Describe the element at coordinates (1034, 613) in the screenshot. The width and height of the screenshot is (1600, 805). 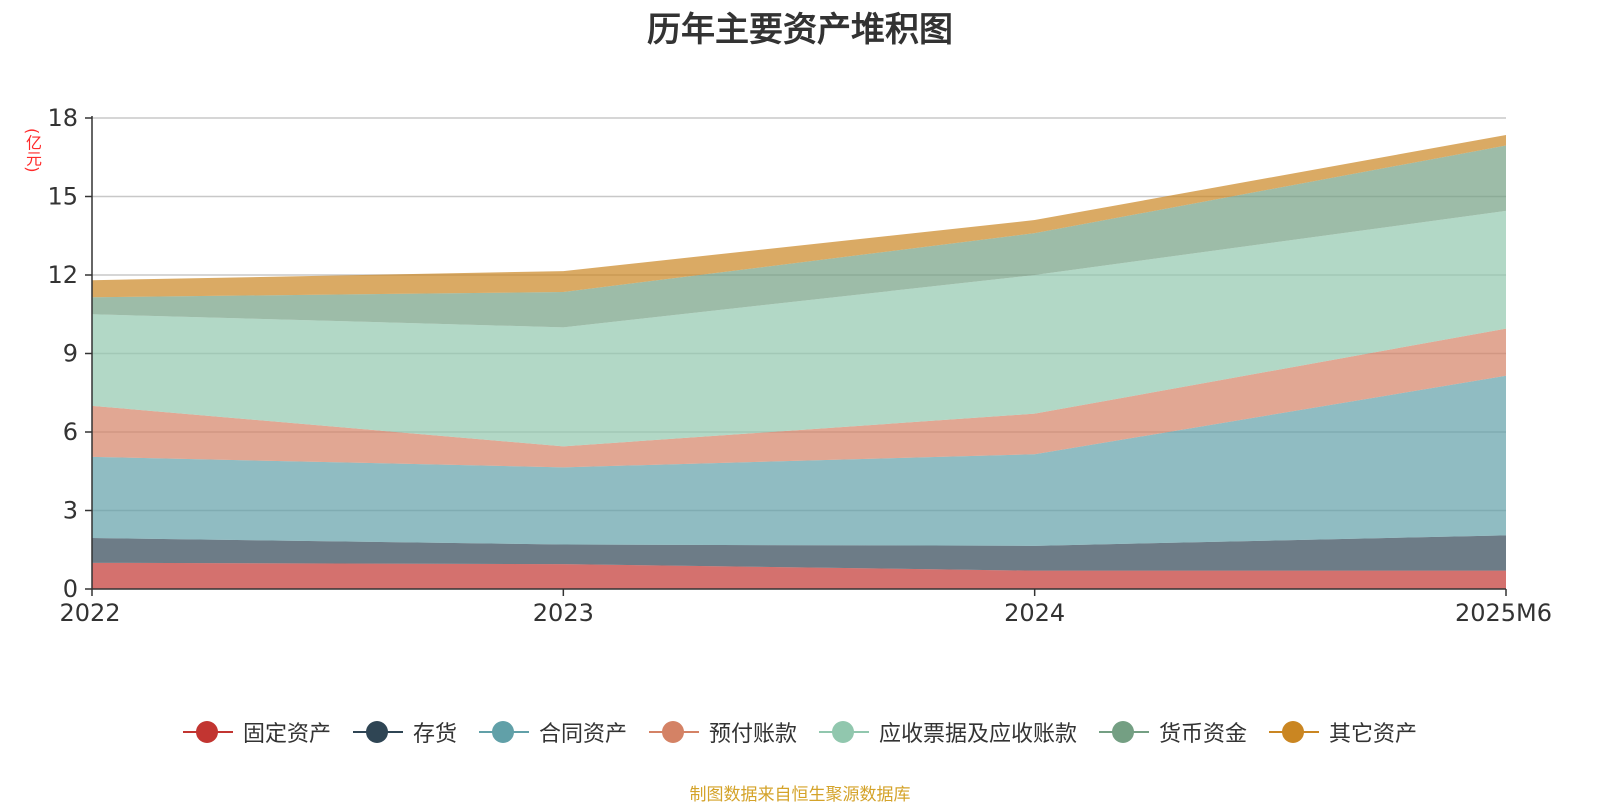
I see `x-tick-label: 2024` at that location.